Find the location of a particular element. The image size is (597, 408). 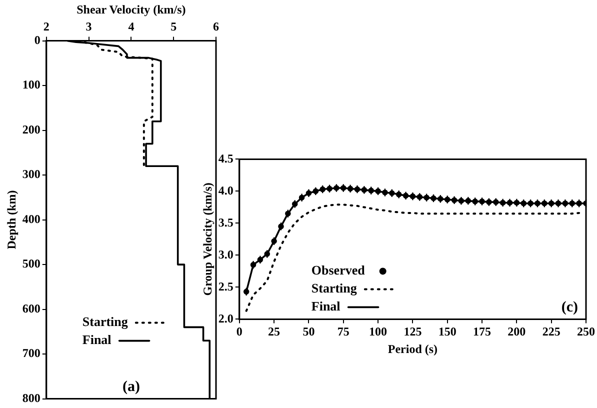

x-tick-label: 0 is located at coordinates (239, 331).